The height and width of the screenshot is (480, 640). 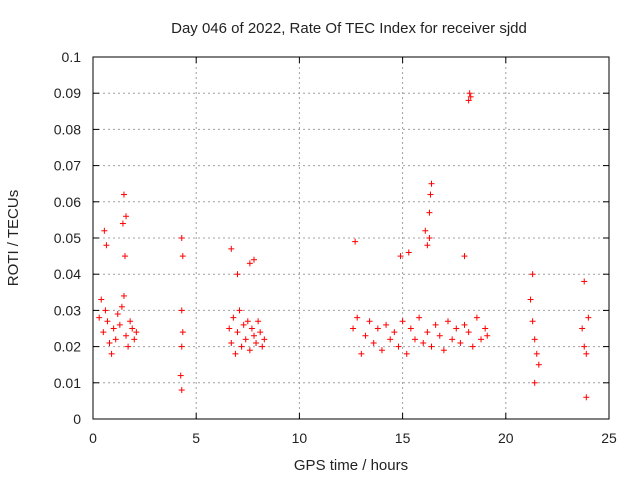 I want to click on y-tick-label: 0.1, so click(x=72, y=57).